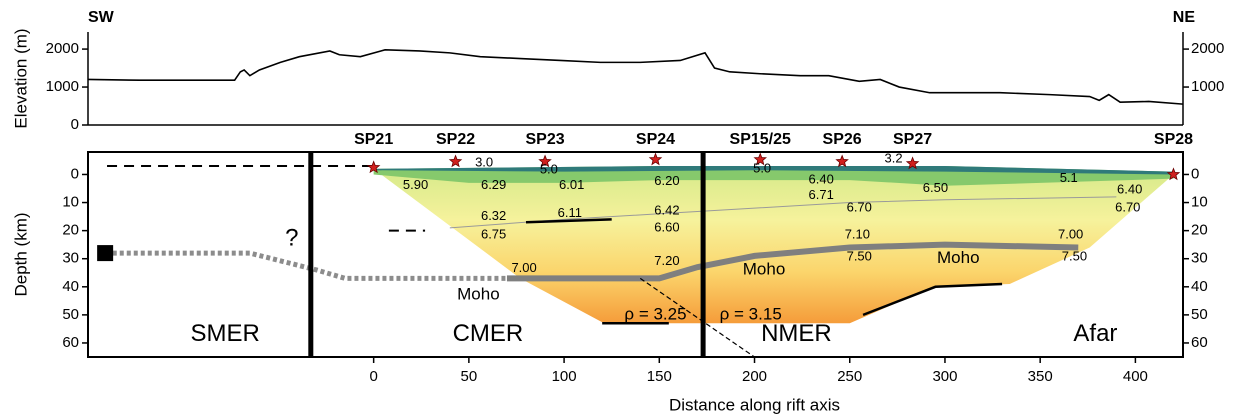  I want to click on y2-tick-label: 10, so click(1199, 202).